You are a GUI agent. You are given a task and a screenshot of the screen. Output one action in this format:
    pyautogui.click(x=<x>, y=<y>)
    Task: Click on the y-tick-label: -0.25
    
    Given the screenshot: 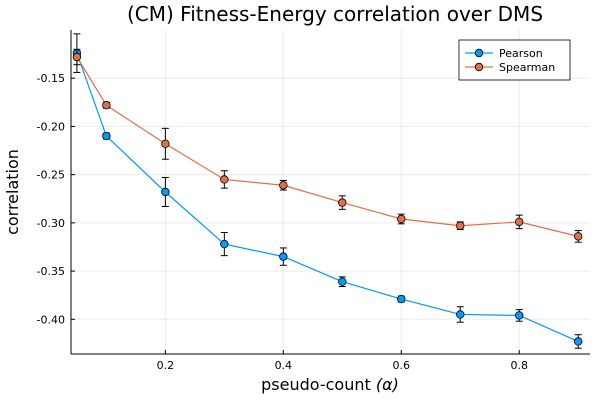 What is the action you would take?
    pyautogui.click(x=51, y=175)
    